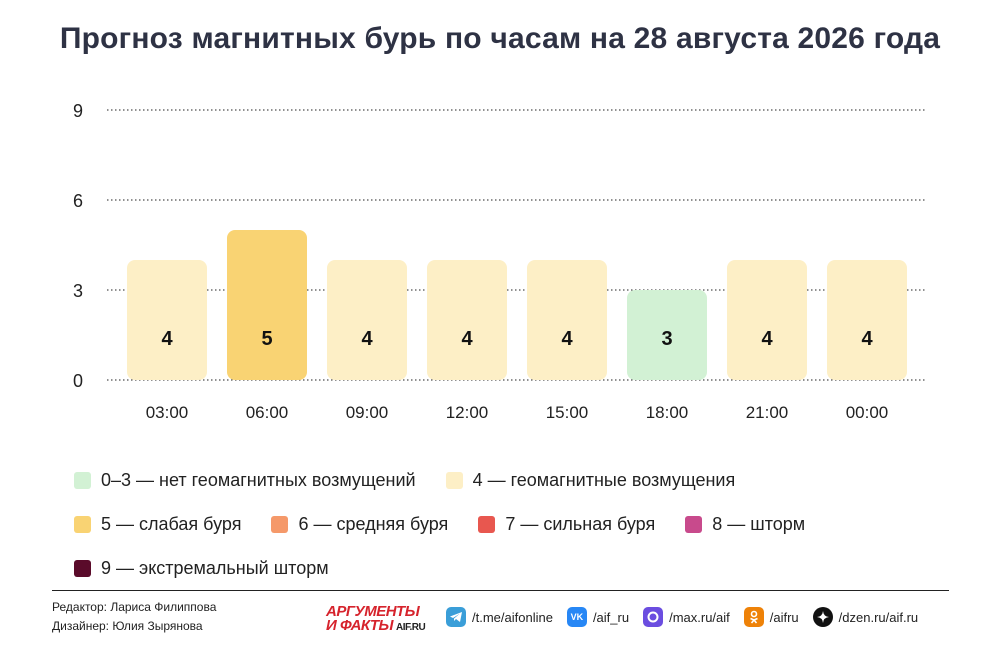  Describe the element at coordinates (784, 617) in the screenshot. I see `social-label: /aifru` at that location.